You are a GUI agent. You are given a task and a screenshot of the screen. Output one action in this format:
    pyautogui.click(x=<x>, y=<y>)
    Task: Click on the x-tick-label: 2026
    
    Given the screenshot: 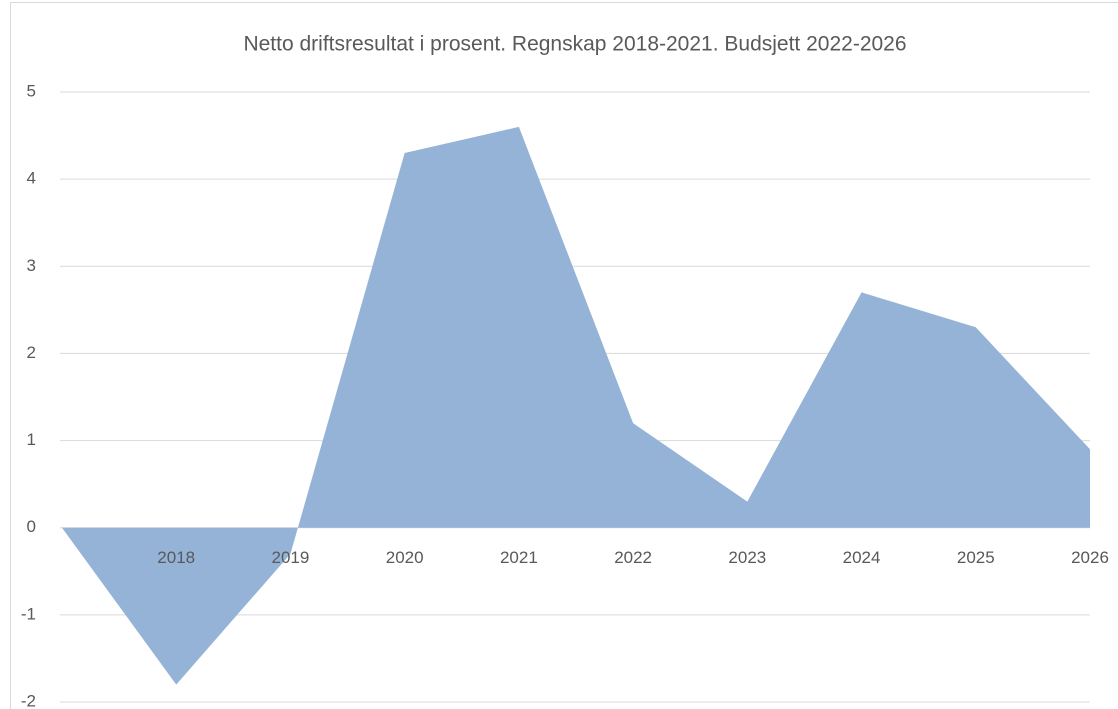 What is the action you would take?
    pyautogui.click(x=1090, y=557)
    